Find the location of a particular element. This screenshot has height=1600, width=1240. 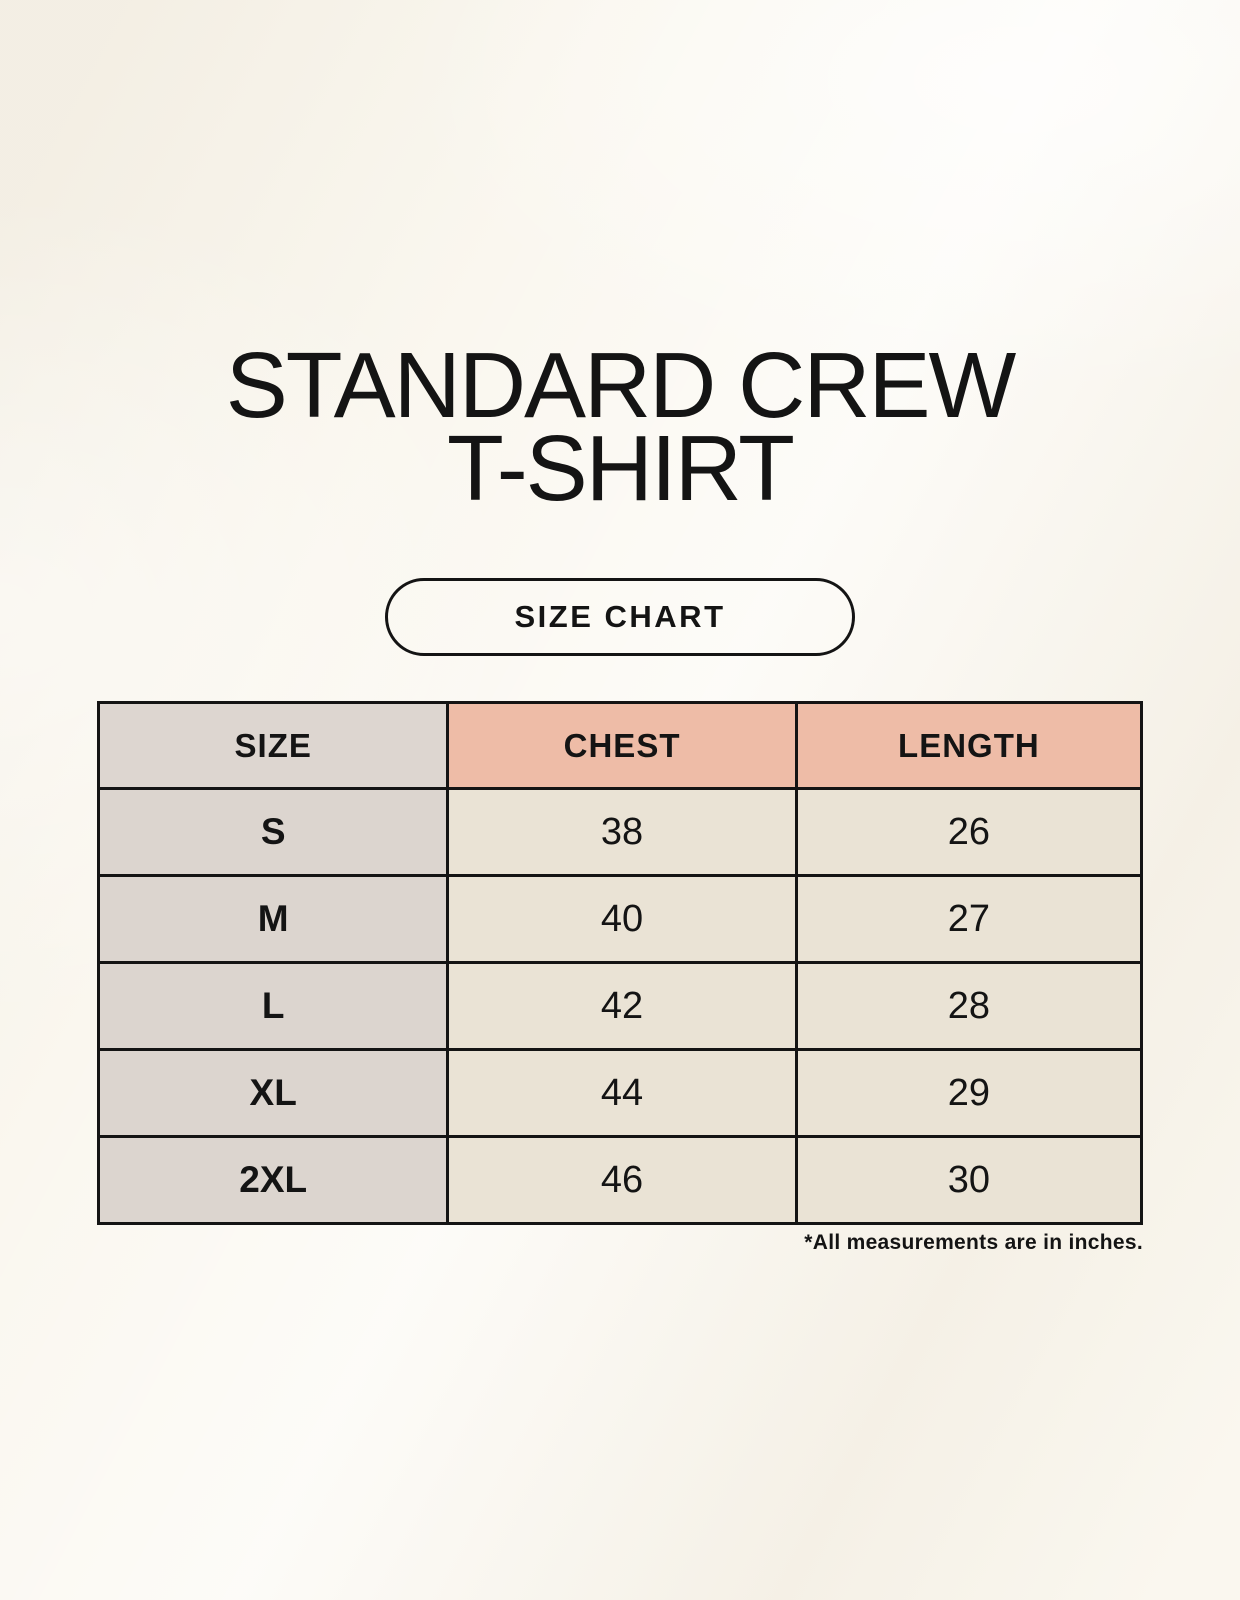

length-value: 30 is located at coordinates (969, 1180).